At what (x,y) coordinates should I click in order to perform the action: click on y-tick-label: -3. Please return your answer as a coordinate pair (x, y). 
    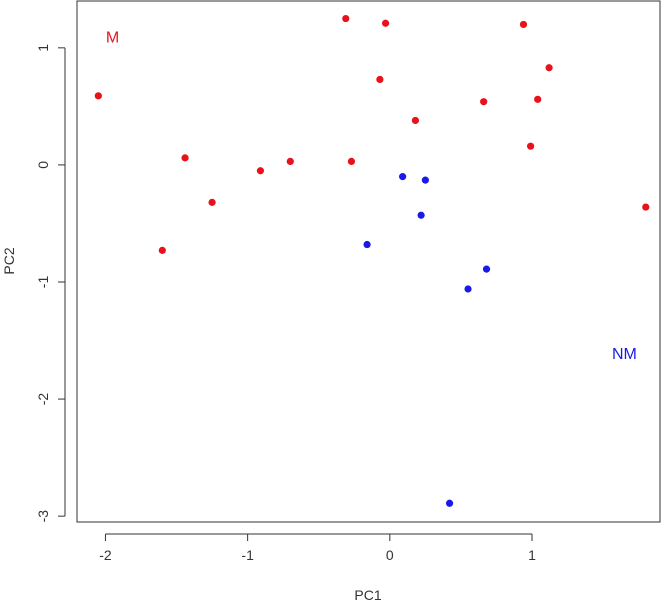
    Looking at the image, I should click on (43, 516).